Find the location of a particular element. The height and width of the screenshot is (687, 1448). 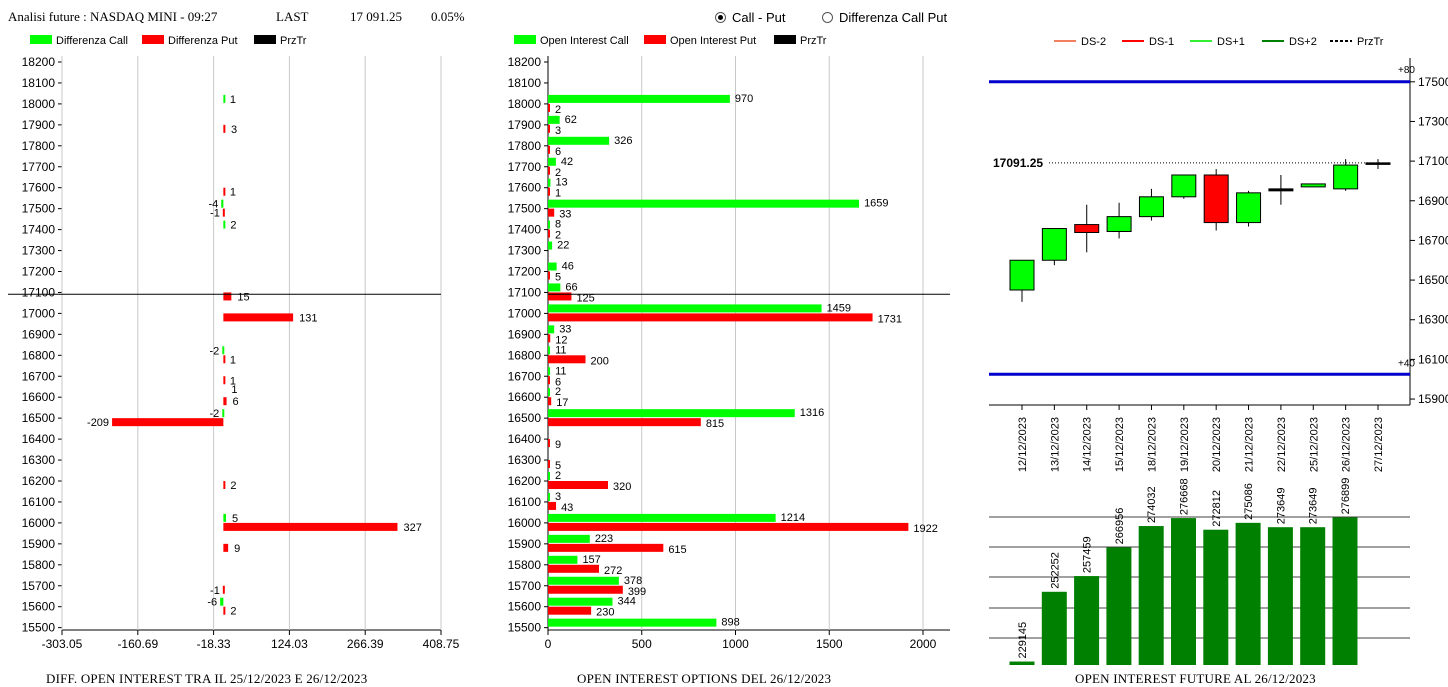

future-oi-label: 275086 is located at coordinates (1249, 501).